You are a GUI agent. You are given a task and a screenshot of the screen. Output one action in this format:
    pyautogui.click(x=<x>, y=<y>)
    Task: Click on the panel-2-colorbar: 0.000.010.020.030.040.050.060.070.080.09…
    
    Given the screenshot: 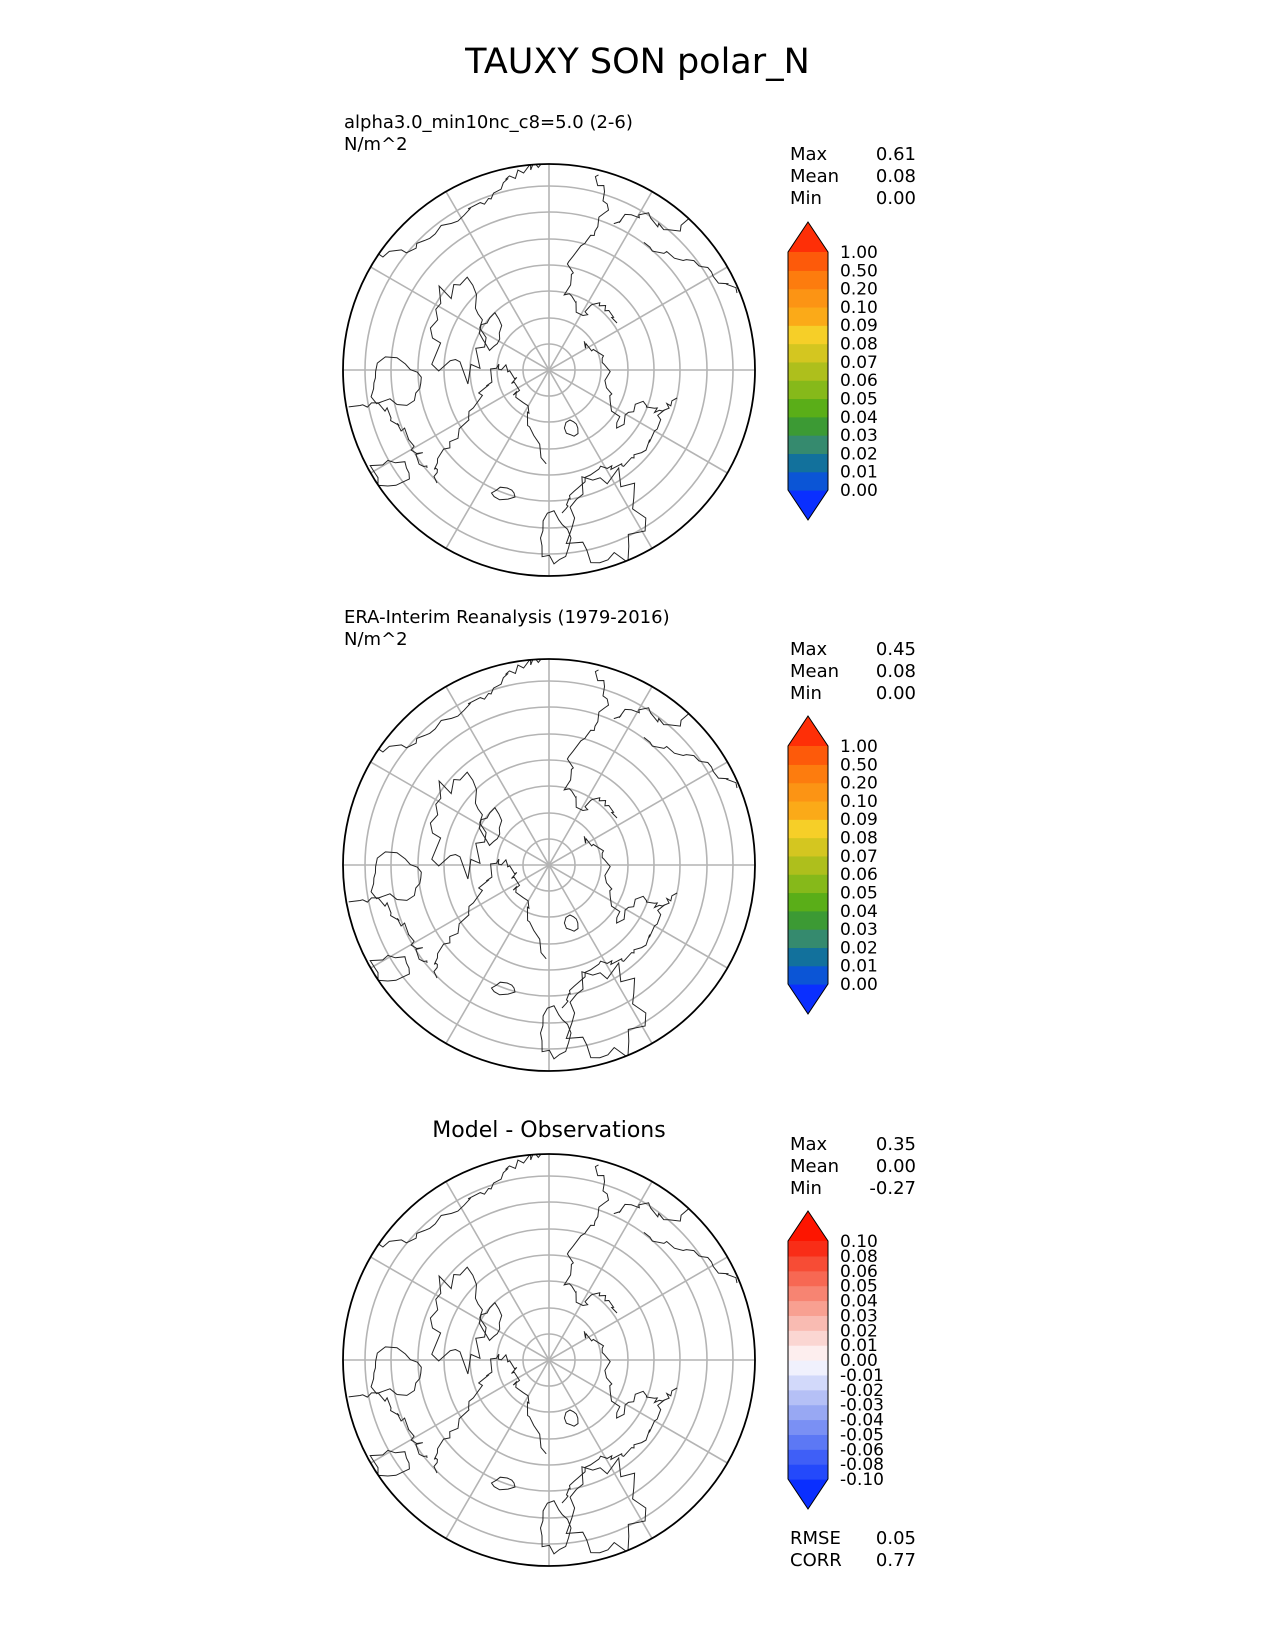 What is the action you would take?
    pyautogui.click(x=832, y=865)
    